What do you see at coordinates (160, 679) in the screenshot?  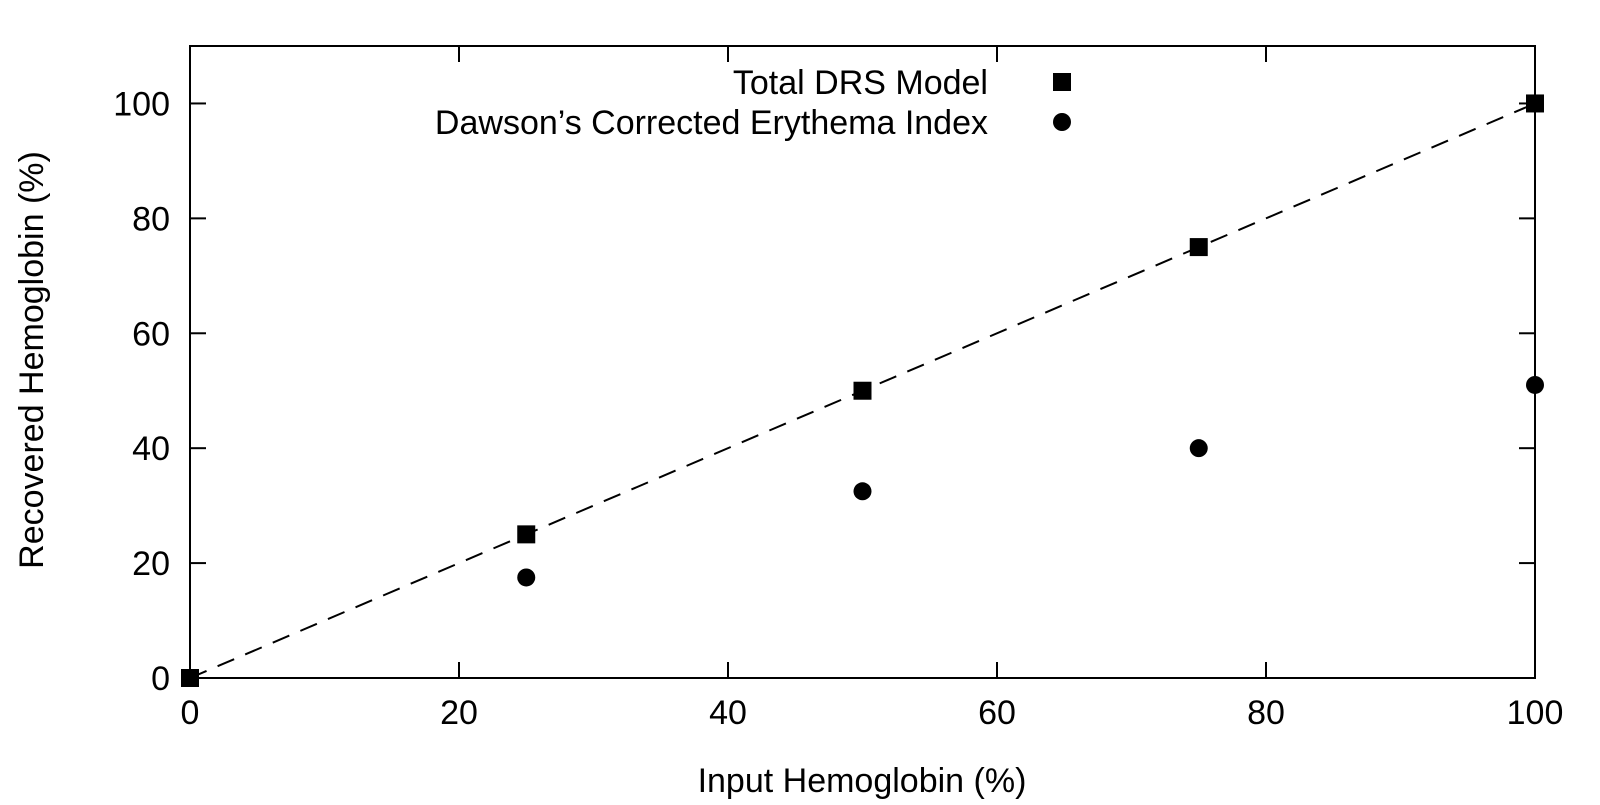 I see `y-tick-label: 0` at bounding box center [160, 679].